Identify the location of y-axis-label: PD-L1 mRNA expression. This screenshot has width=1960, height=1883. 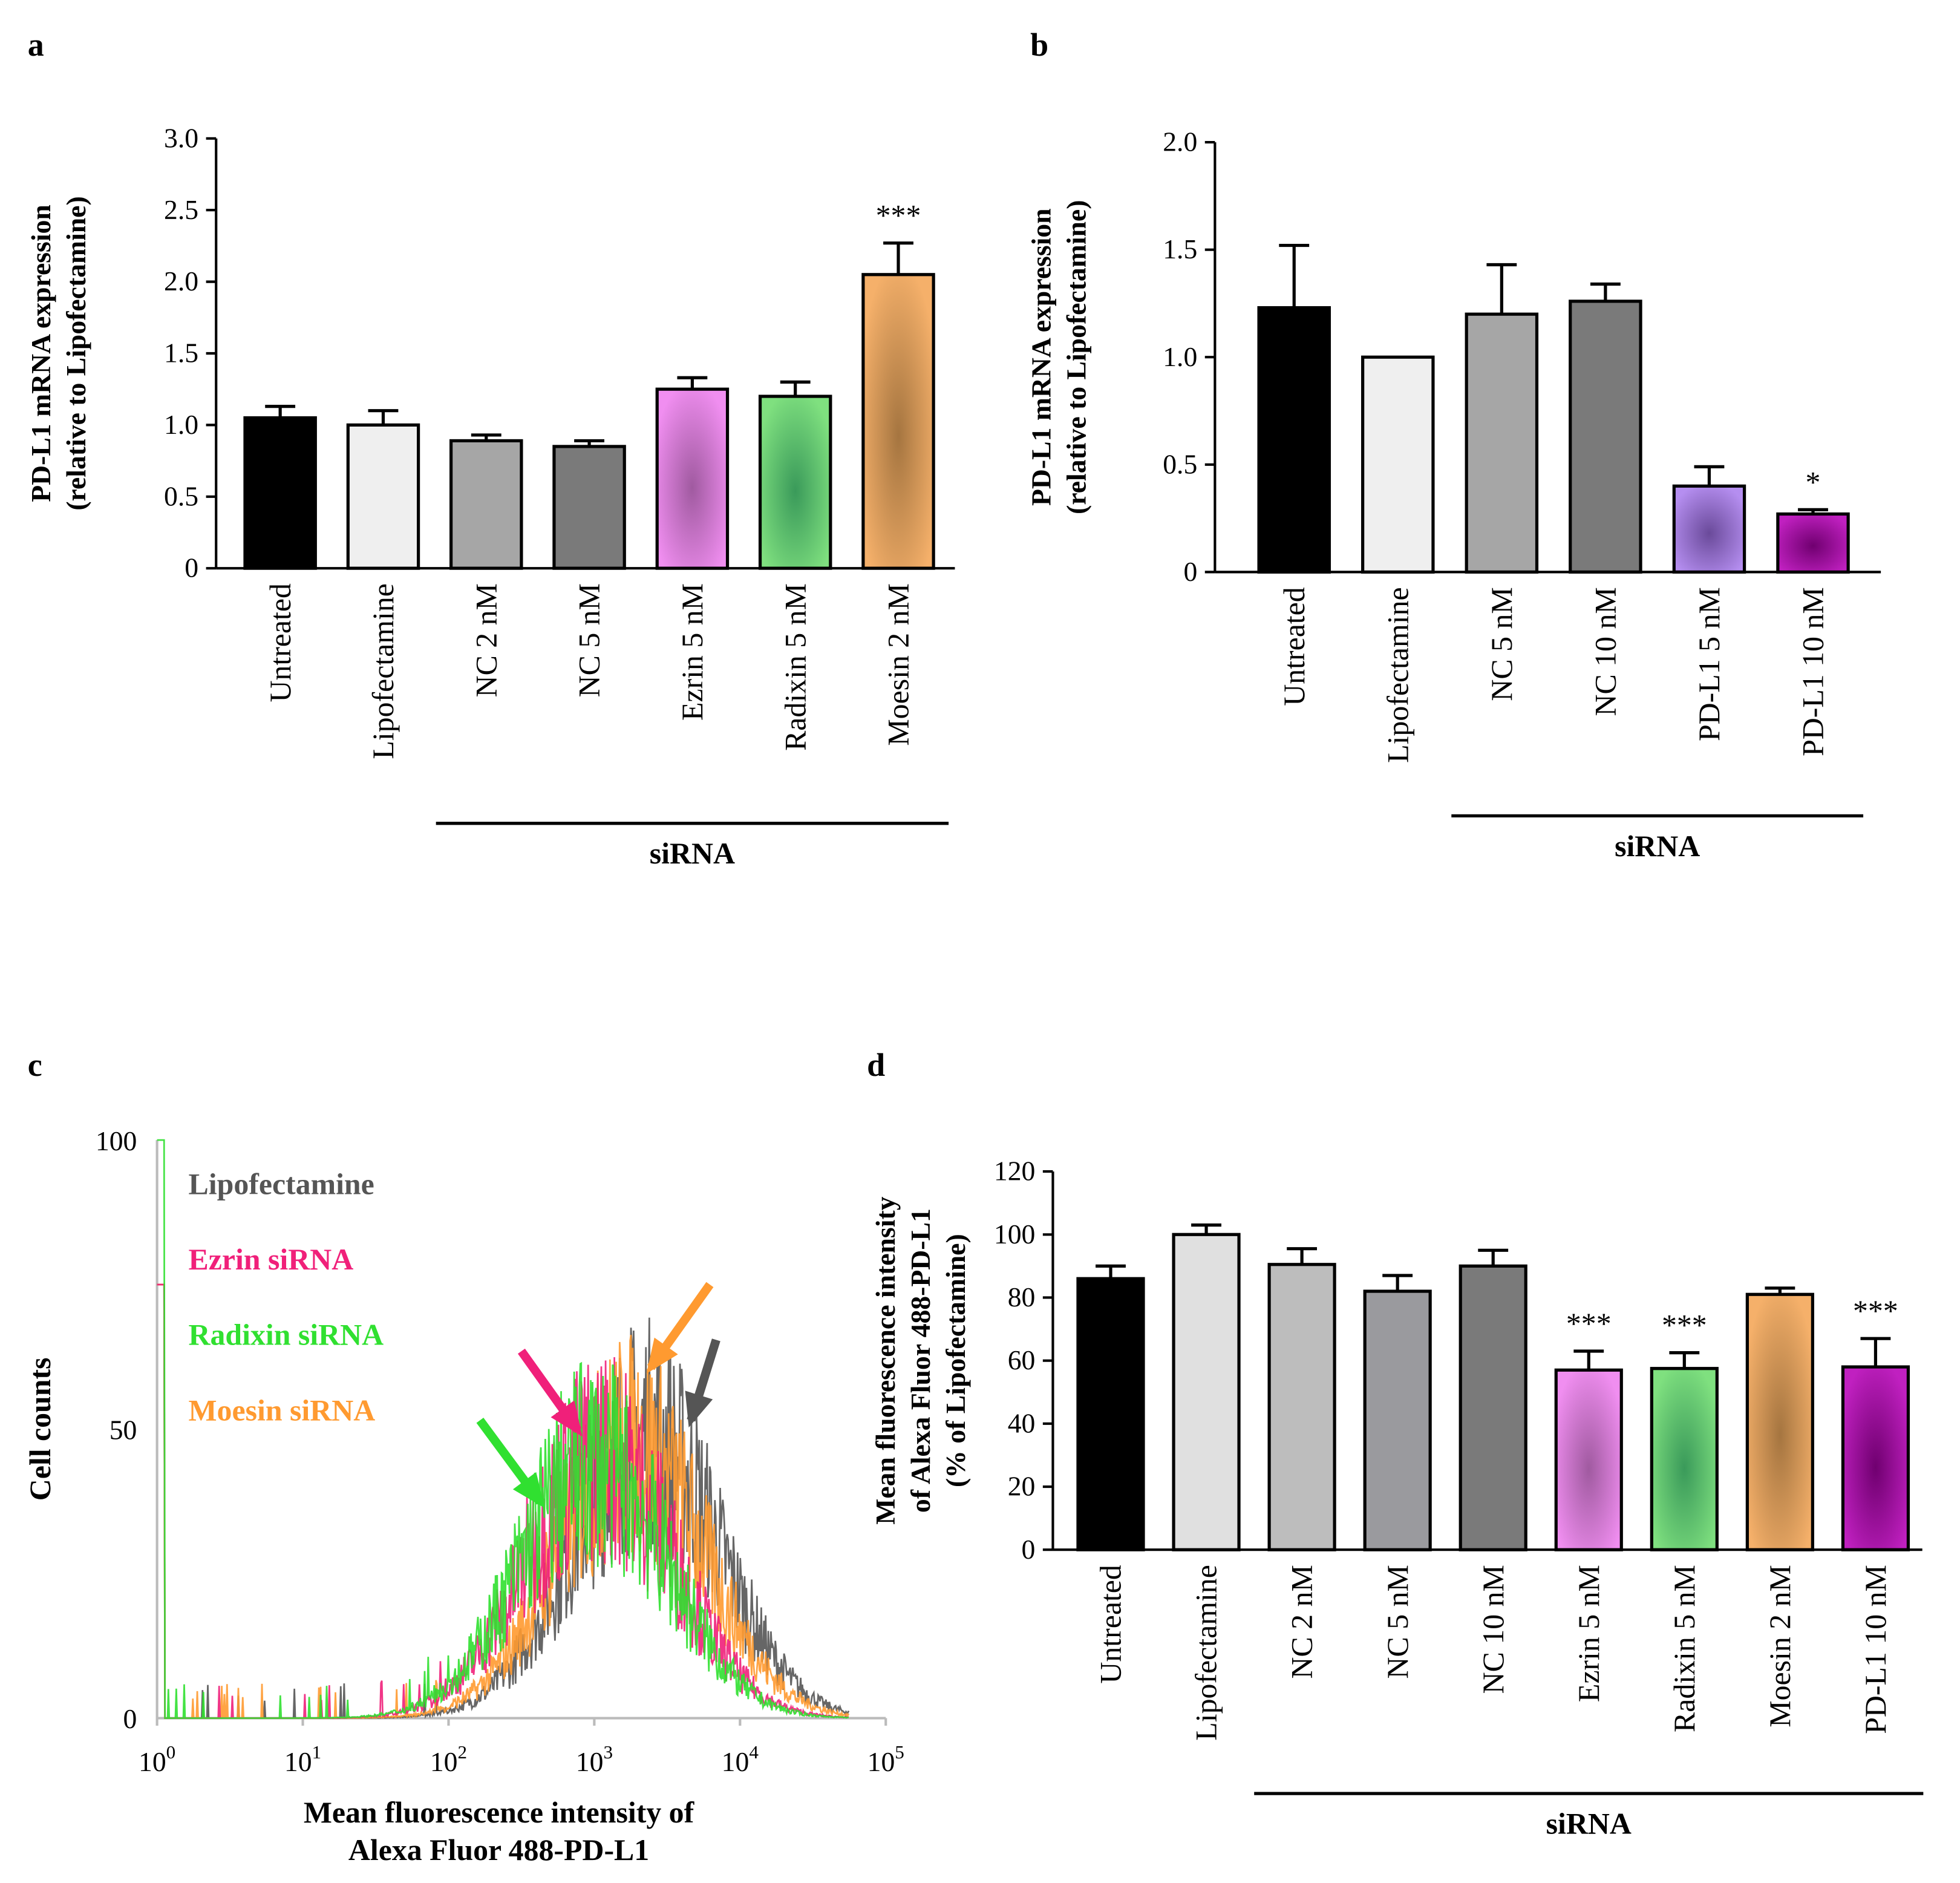
(1040, 357).